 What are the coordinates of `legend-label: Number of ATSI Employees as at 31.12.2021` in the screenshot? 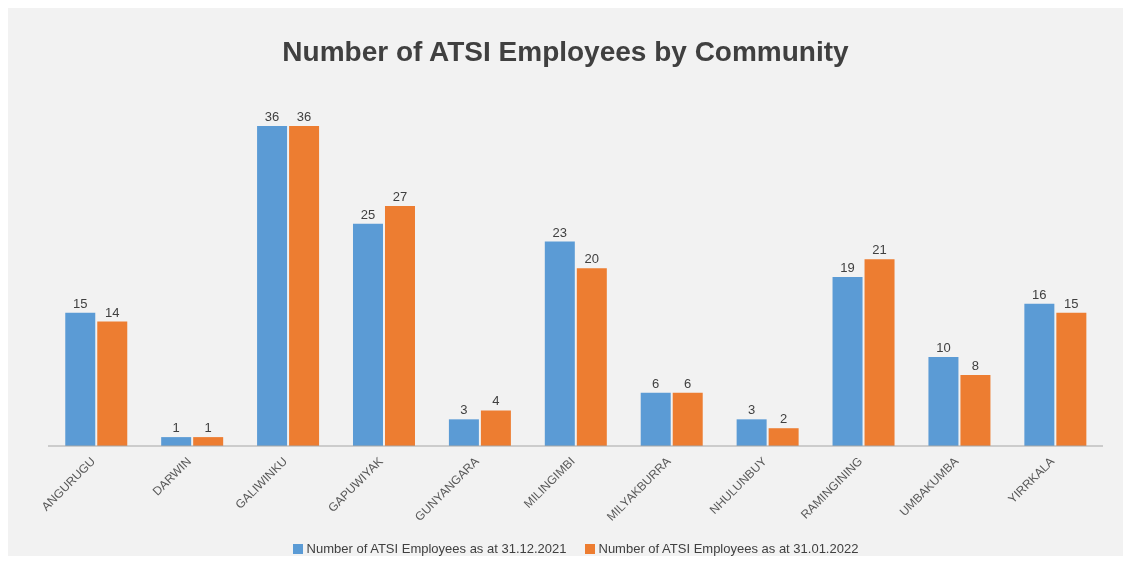 It's located at (436, 548).